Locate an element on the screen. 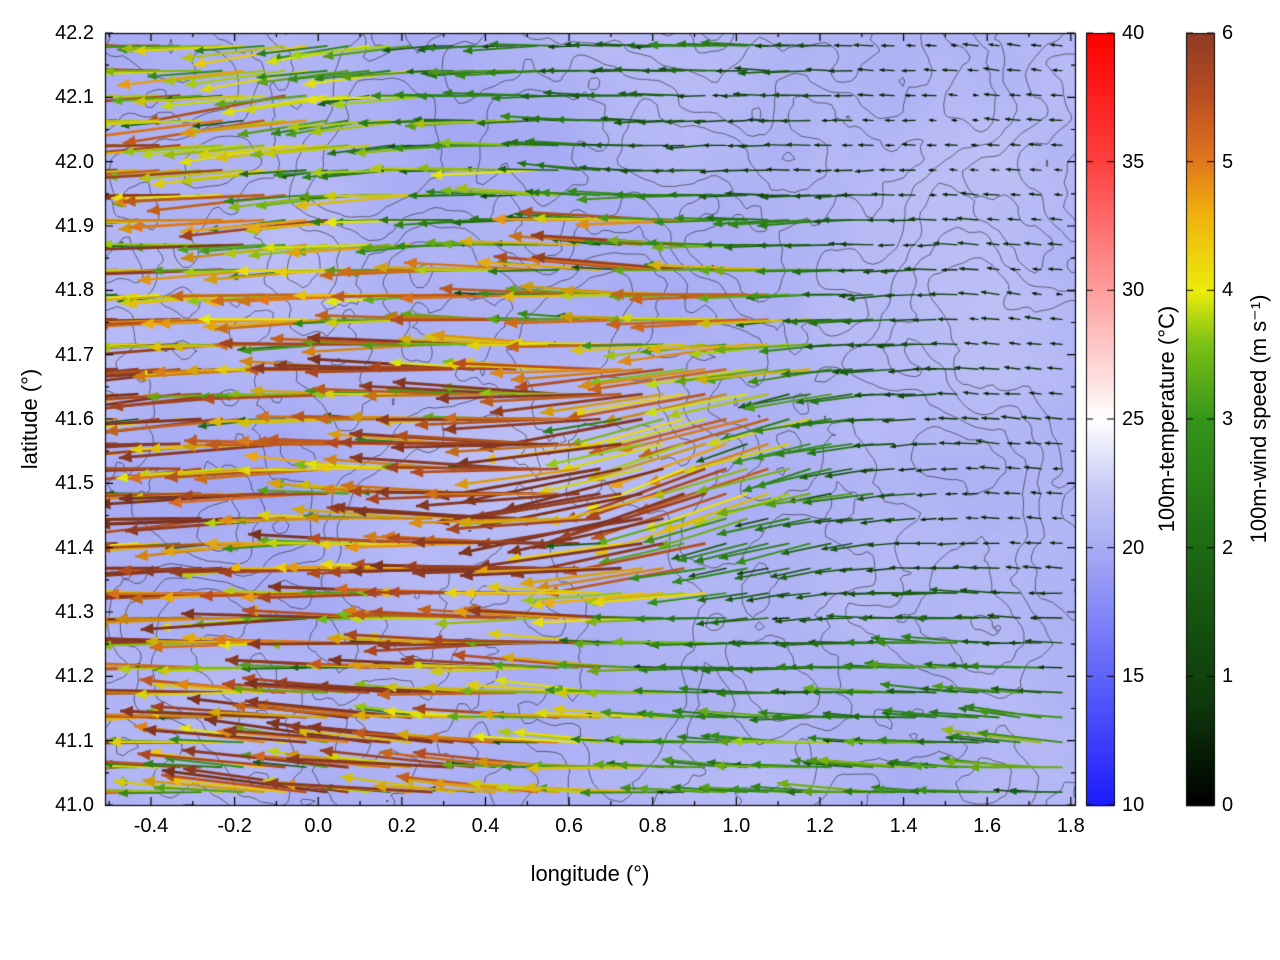  windspeed-colorbar-tick-label: 6 is located at coordinates (1228, 33).